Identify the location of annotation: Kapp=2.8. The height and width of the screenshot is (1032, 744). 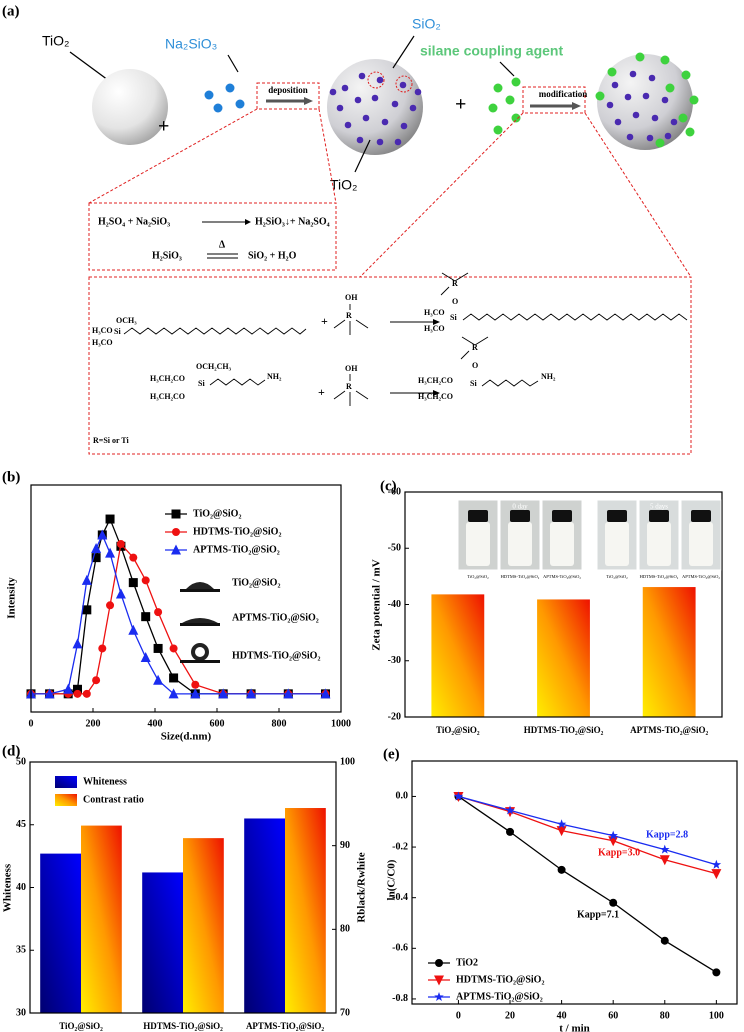
(667, 834).